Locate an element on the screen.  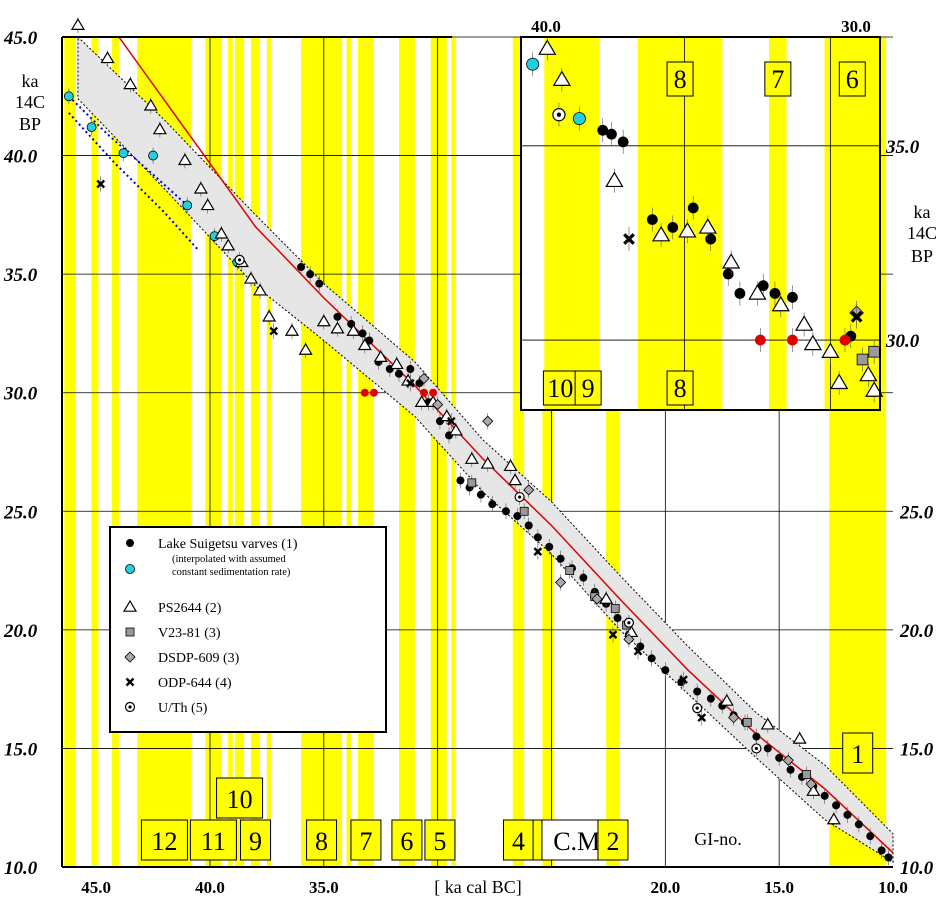
x-axis-label: [ ka cal BC] is located at coordinates (477, 887).